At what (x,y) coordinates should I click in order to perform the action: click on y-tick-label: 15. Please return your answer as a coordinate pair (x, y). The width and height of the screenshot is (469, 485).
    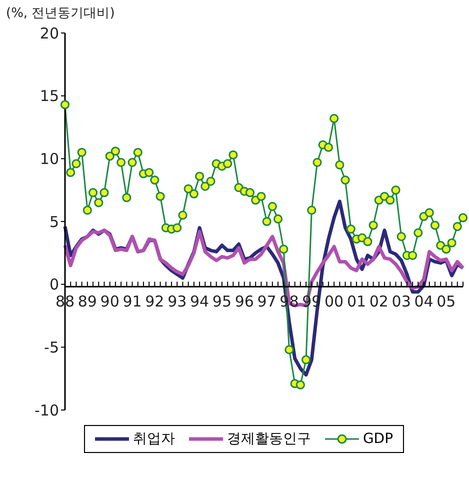
    Looking at the image, I should click on (49, 96).